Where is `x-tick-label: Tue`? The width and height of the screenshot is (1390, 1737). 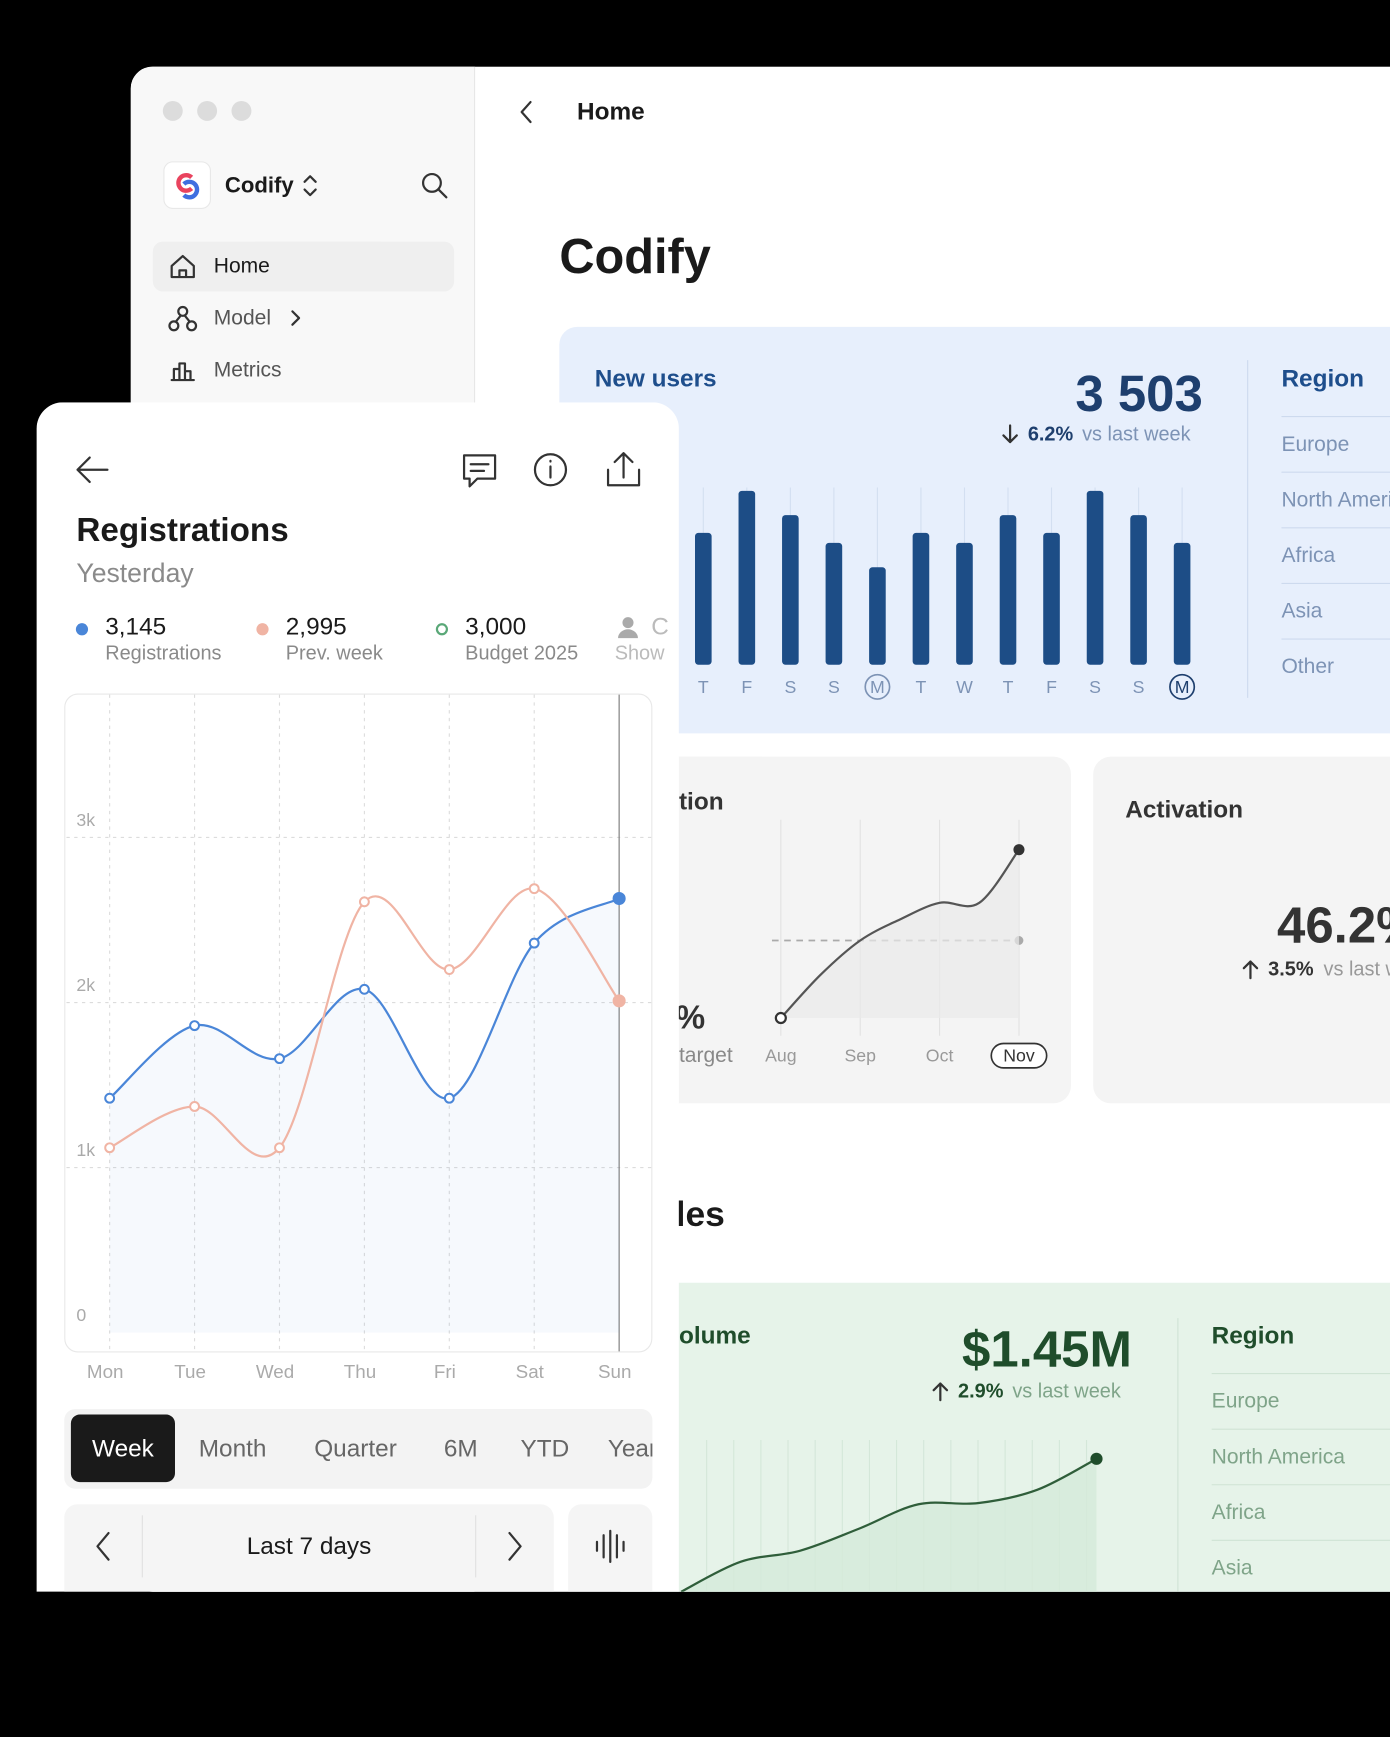
x-tick-label: Tue is located at coordinates (190, 1371).